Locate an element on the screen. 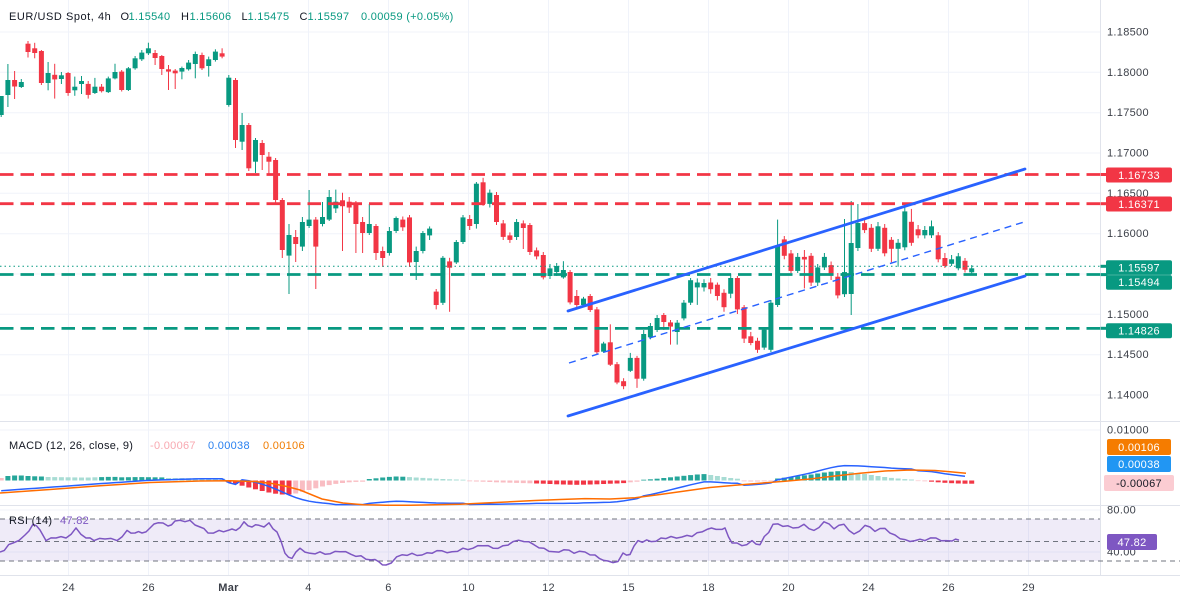 The width and height of the screenshot is (1180, 601). svg-text: 1.15540 is located at coordinates (150, 17).